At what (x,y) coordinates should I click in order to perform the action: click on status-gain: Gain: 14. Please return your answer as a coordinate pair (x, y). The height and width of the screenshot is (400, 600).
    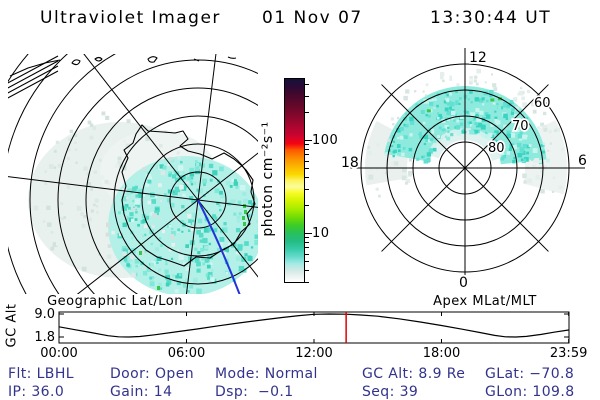
    Looking at the image, I should click on (141, 392).